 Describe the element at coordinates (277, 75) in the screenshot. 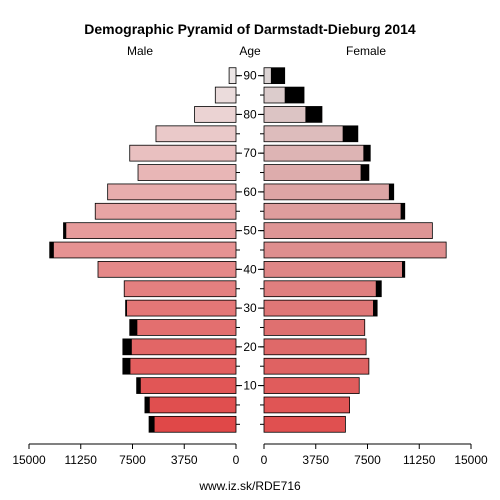

I see `female-excess-90+` at that location.